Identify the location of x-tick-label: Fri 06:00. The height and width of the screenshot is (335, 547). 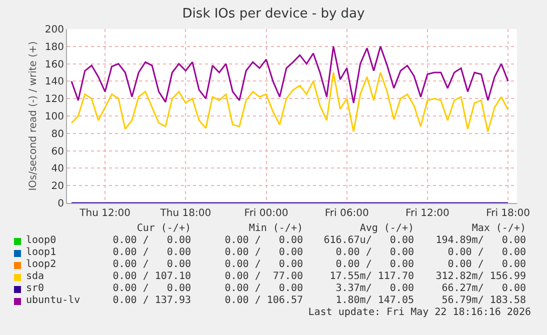
(346, 213).